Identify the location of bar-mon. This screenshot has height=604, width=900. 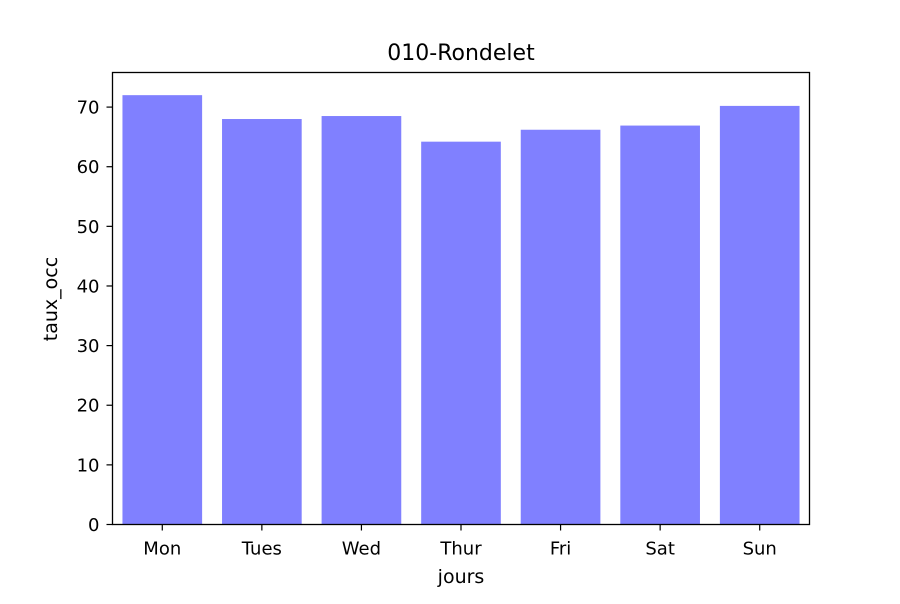
(162, 310).